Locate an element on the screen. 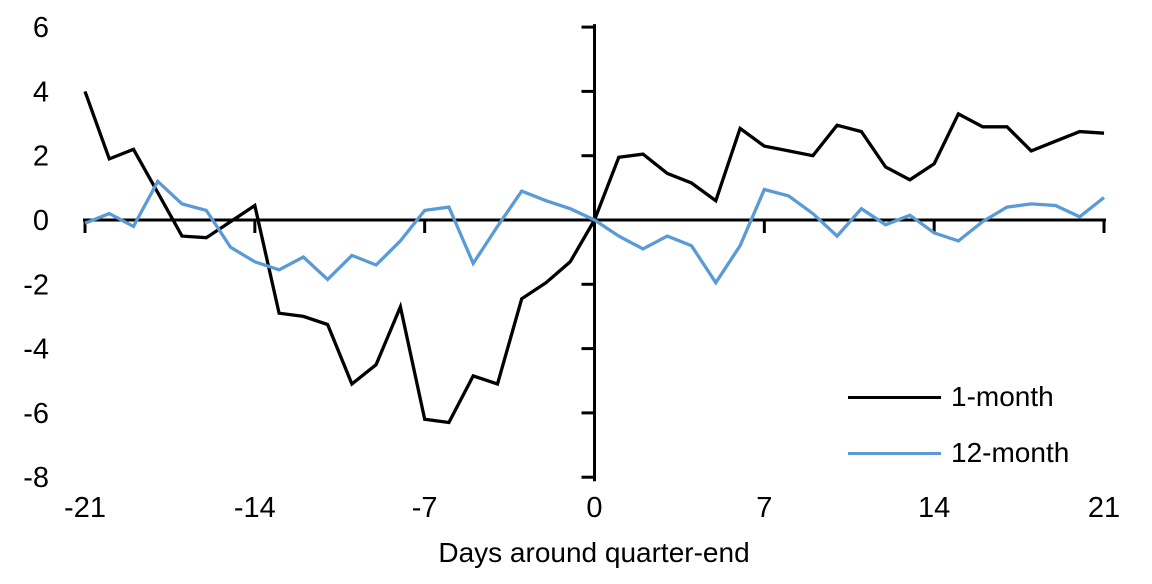 Image resolution: width=1152 pixels, height=584 pixels. y-tick-label: -6 is located at coordinates (36, 414).